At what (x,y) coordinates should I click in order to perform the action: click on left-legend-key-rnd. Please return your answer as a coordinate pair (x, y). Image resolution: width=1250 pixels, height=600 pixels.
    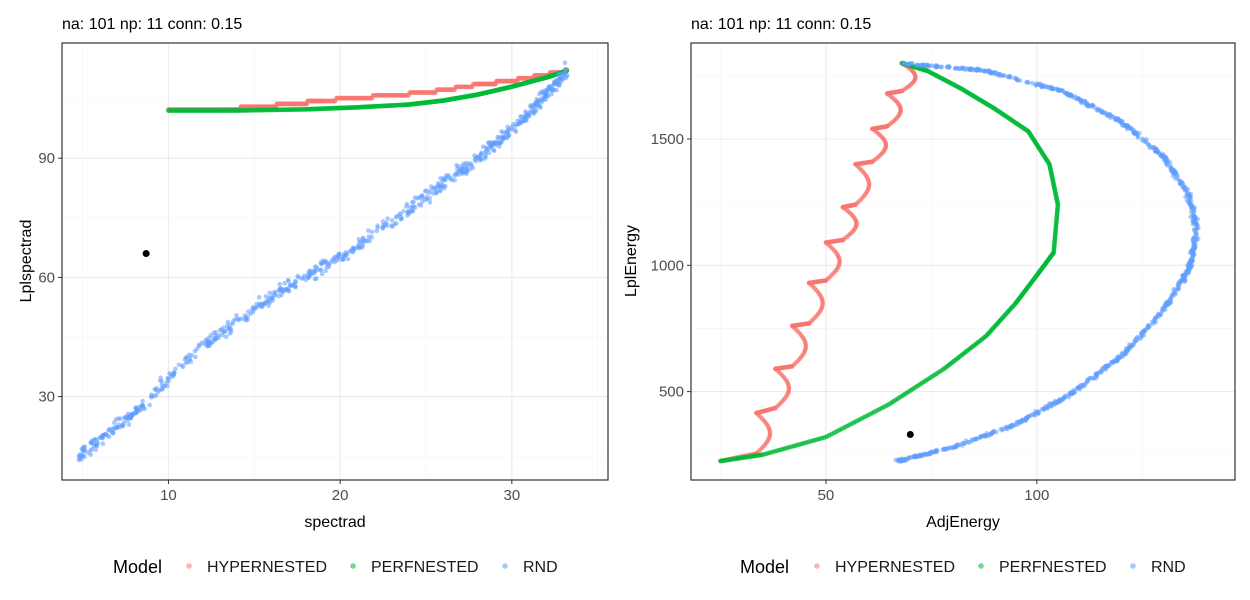
    Looking at the image, I should click on (505, 566).